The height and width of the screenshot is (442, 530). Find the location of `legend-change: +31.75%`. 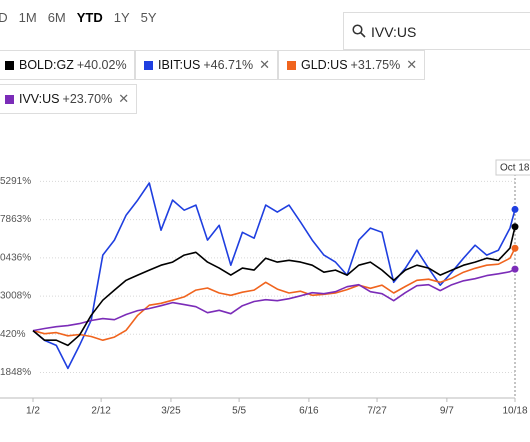

legend-change: +31.75% is located at coordinates (375, 65).